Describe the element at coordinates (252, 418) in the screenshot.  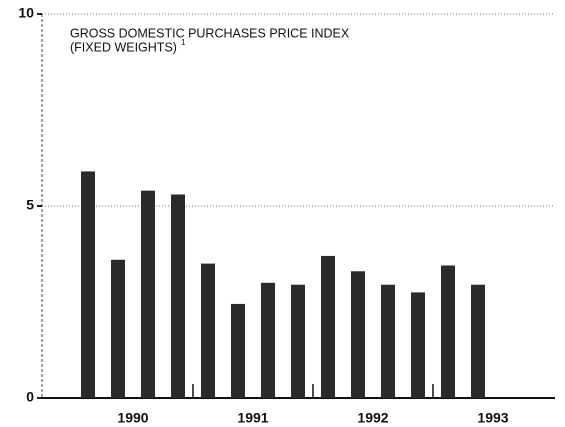
I see `x-tick-label: 1991` at that location.